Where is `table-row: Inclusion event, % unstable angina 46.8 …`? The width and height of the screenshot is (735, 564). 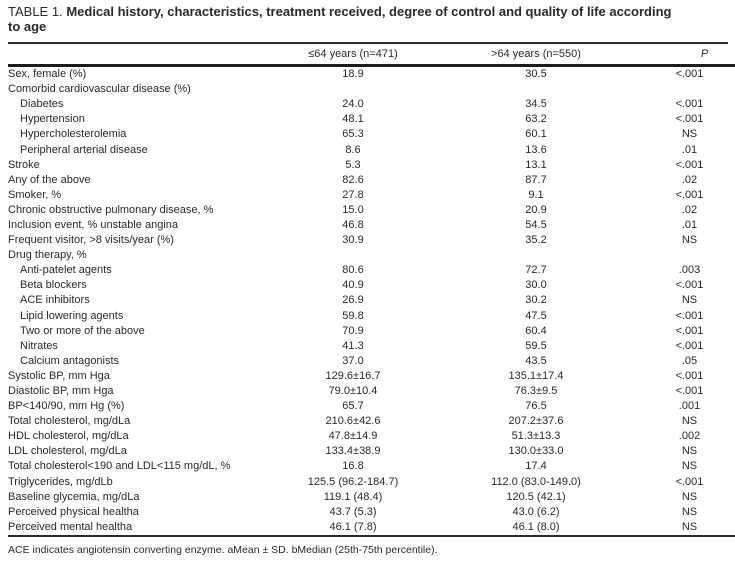
table-row: Inclusion event, % unstable angina 46.8 … is located at coordinates (371, 225).